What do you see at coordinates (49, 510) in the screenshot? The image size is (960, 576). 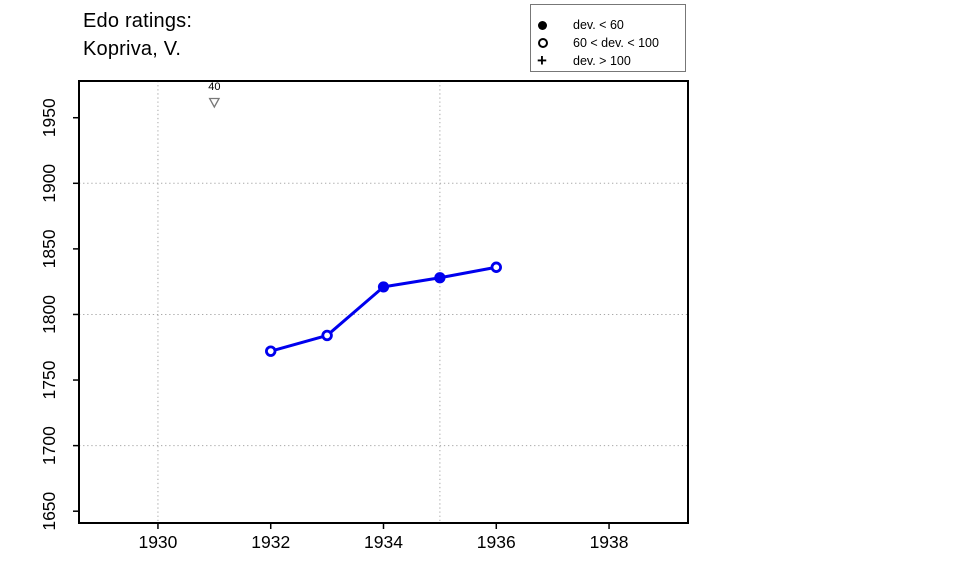 I see `y-axis-tick-label: 1650` at bounding box center [49, 510].